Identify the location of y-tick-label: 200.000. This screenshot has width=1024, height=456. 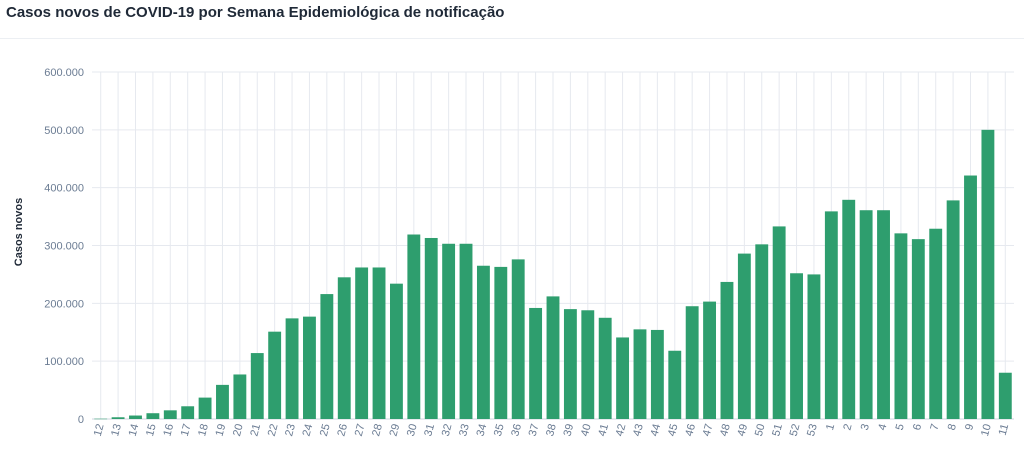
(64, 304).